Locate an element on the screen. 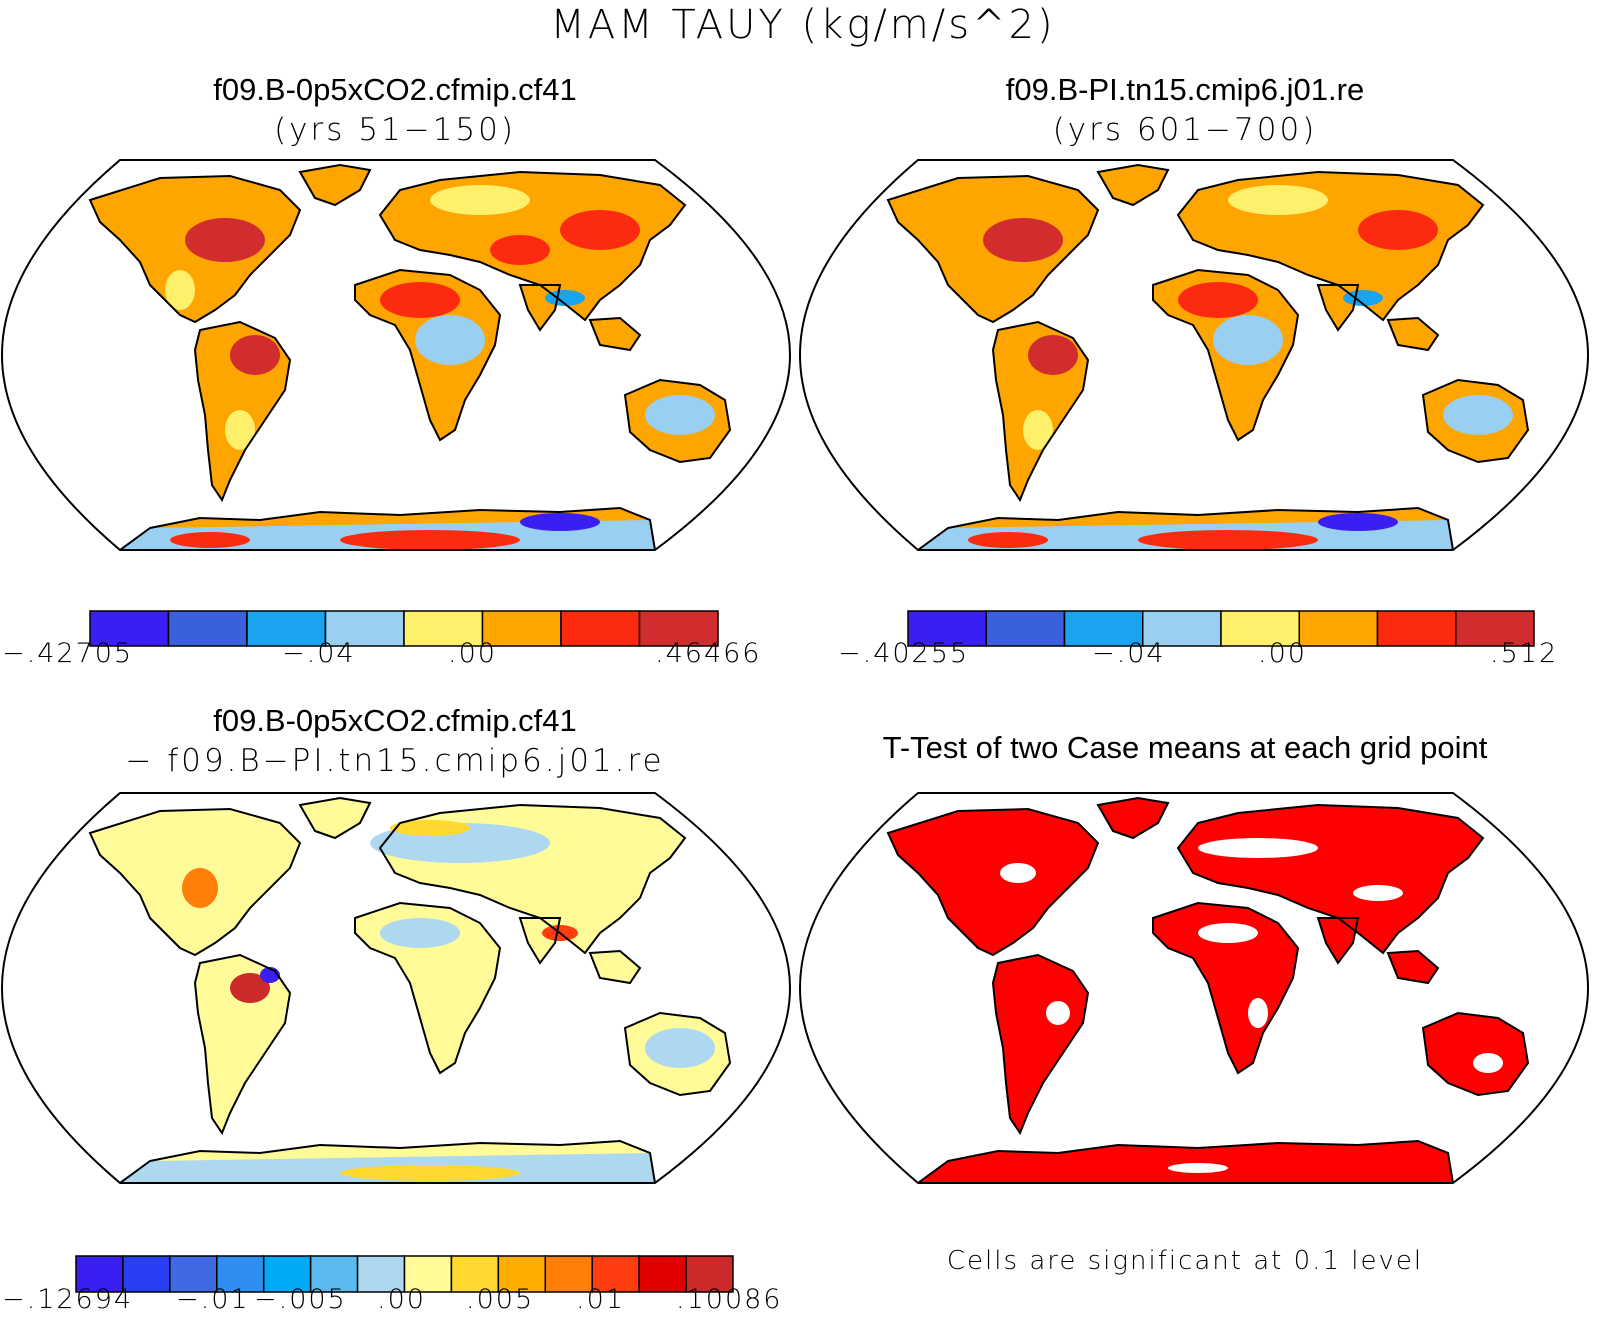  cb3-tick-zero: .00 is located at coordinates (401, 1299).